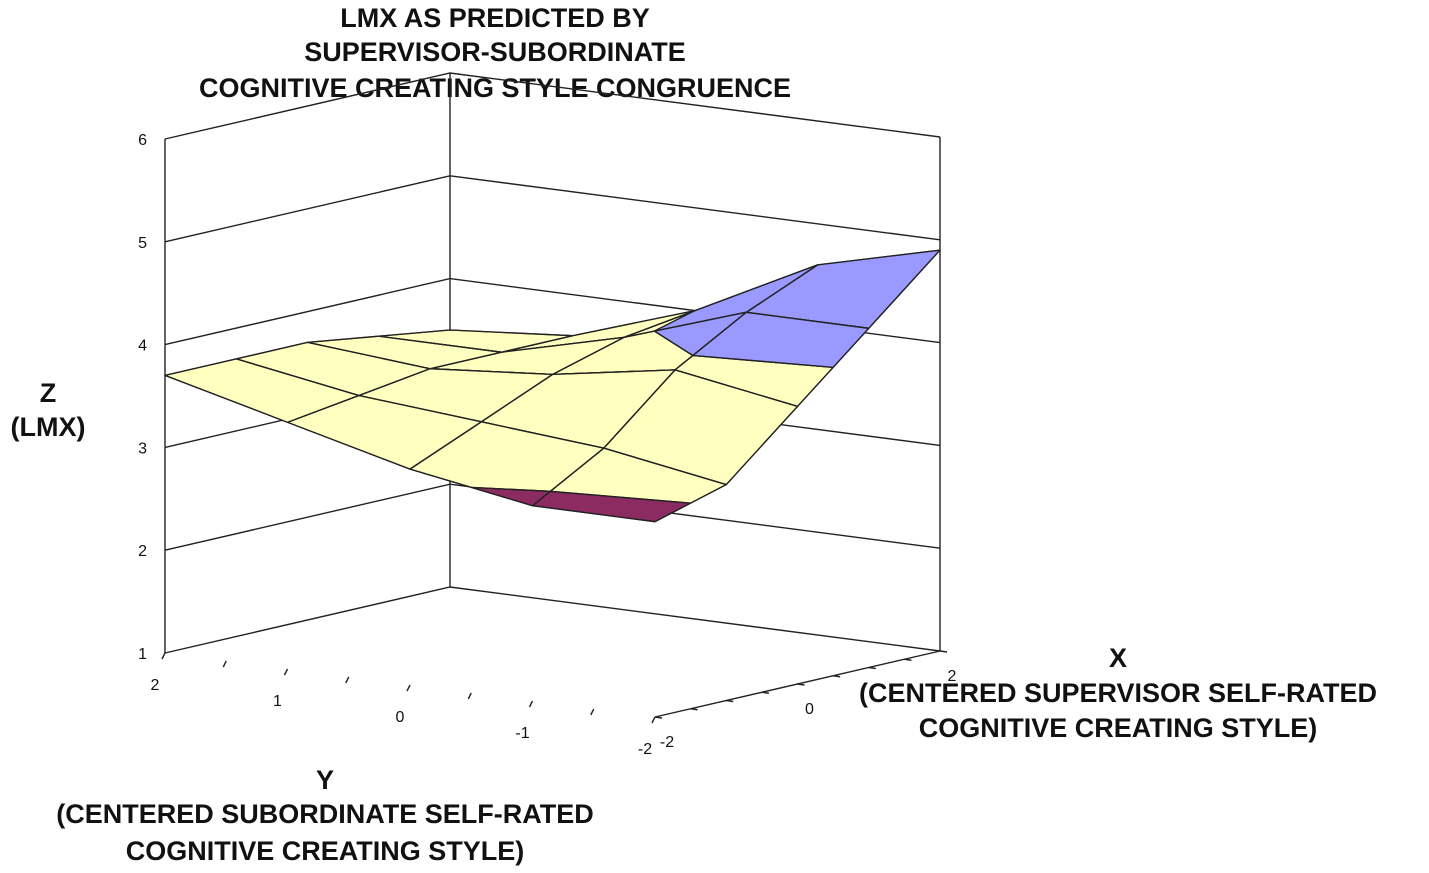 The height and width of the screenshot is (873, 1429). What do you see at coordinates (142, 448) in the screenshot?
I see `z-tick-label: 3` at bounding box center [142, 448].